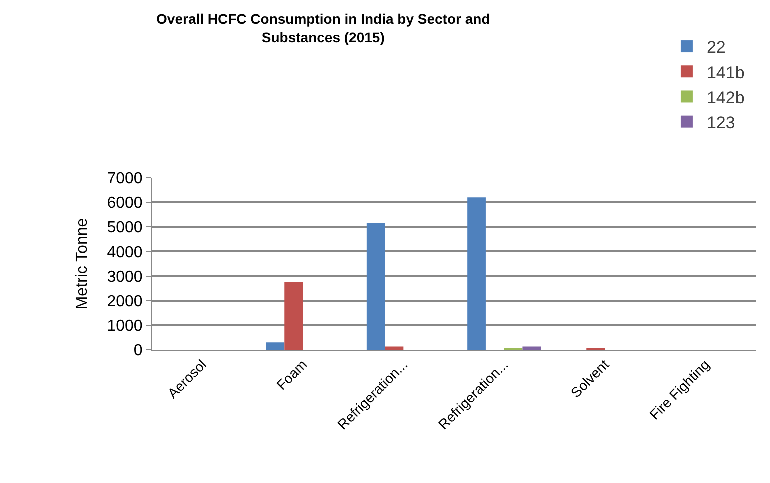  What do you see at coordinates (725, 98) in the screenshot?
I see `legend-label: 142b` at bounding box center [725, 98].